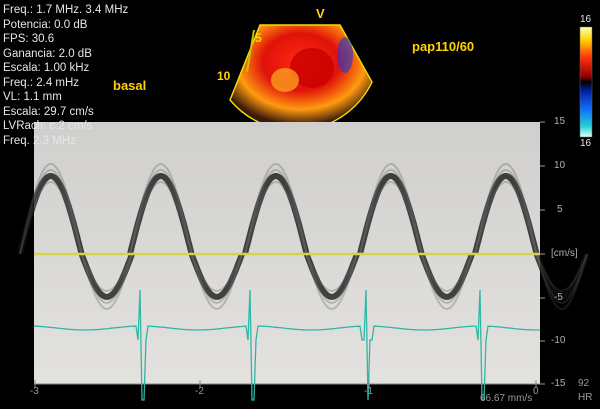 Image resolution: width=600 pixels, height=409 pixels. I want to click on sector-v-label: V, so click(320, 13).